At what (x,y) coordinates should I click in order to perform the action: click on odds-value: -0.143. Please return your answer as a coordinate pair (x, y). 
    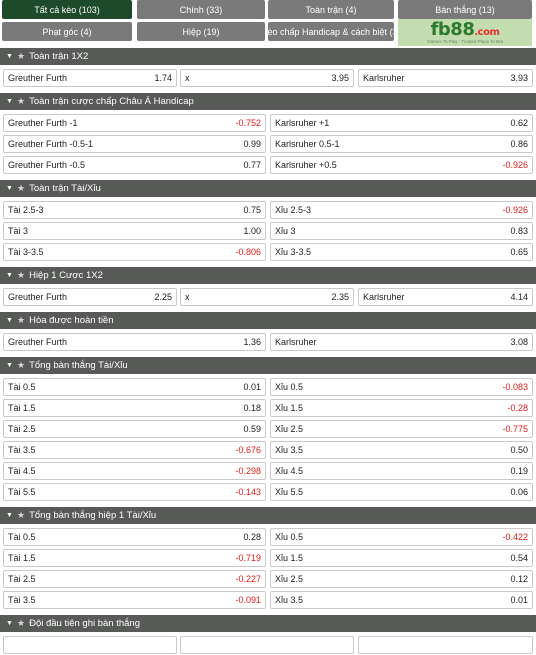
    Looking at the image, I should click on (248, 492).